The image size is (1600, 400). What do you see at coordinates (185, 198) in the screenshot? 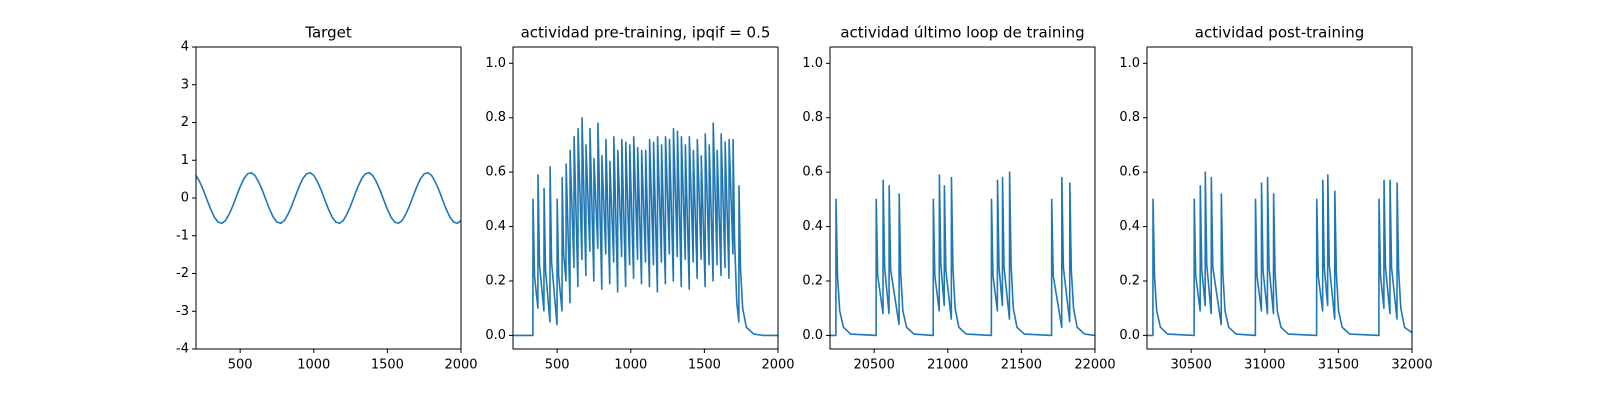
I see `y-tick-label: 0` at bounding box center [185, 198].